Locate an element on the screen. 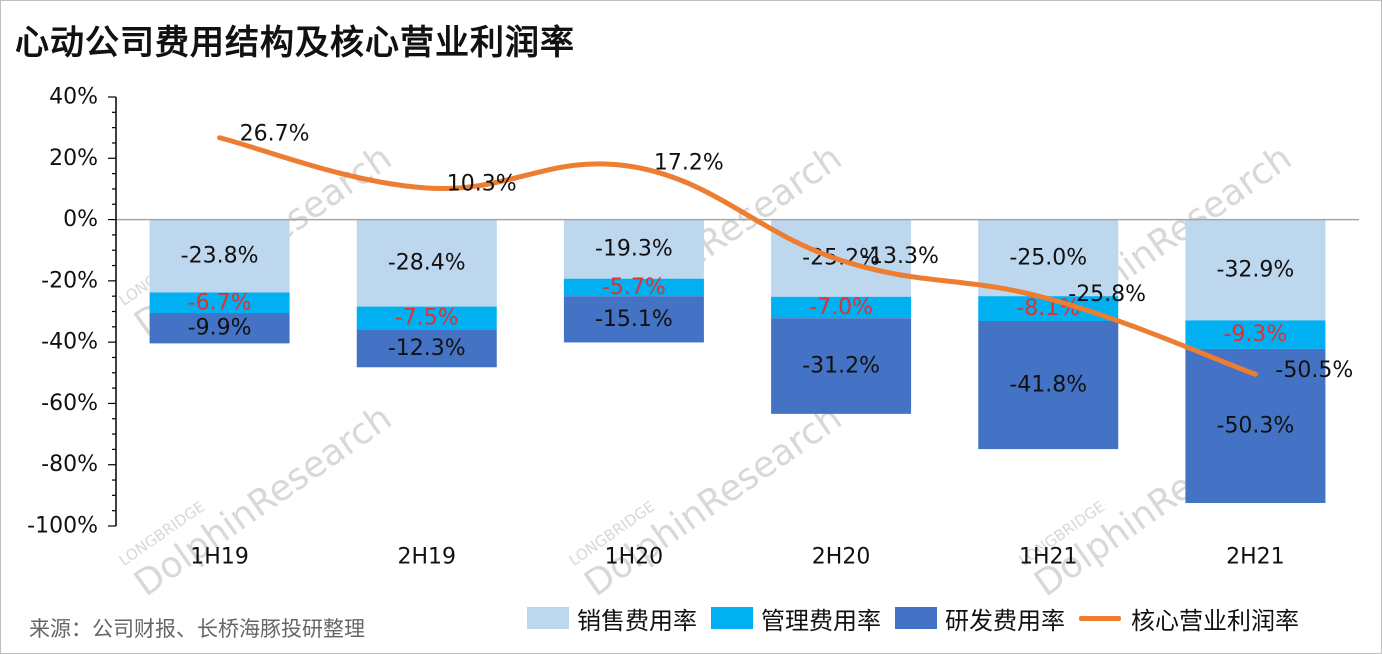 The image size is (1382, 654). legend-item-sales: 销售费用率 is located at coordinates (612, 618).